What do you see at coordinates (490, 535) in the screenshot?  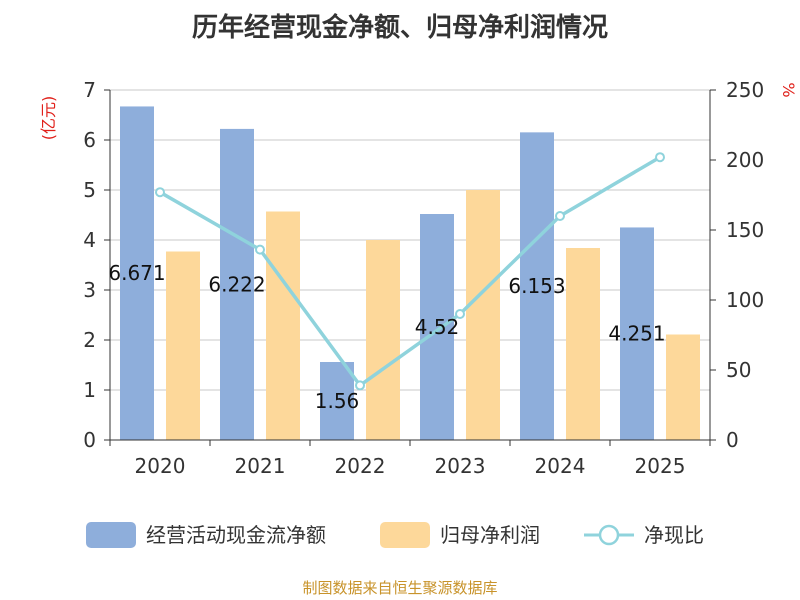 I see `legend-netprofit-label: 归母净利润` at bounding box center [490, 535].